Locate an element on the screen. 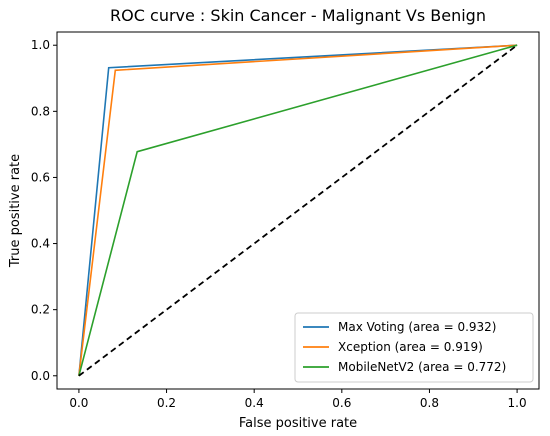 This screenshot has width=550, height=436. x-tick-label: 0.4 is located at coordinates (254, 403).